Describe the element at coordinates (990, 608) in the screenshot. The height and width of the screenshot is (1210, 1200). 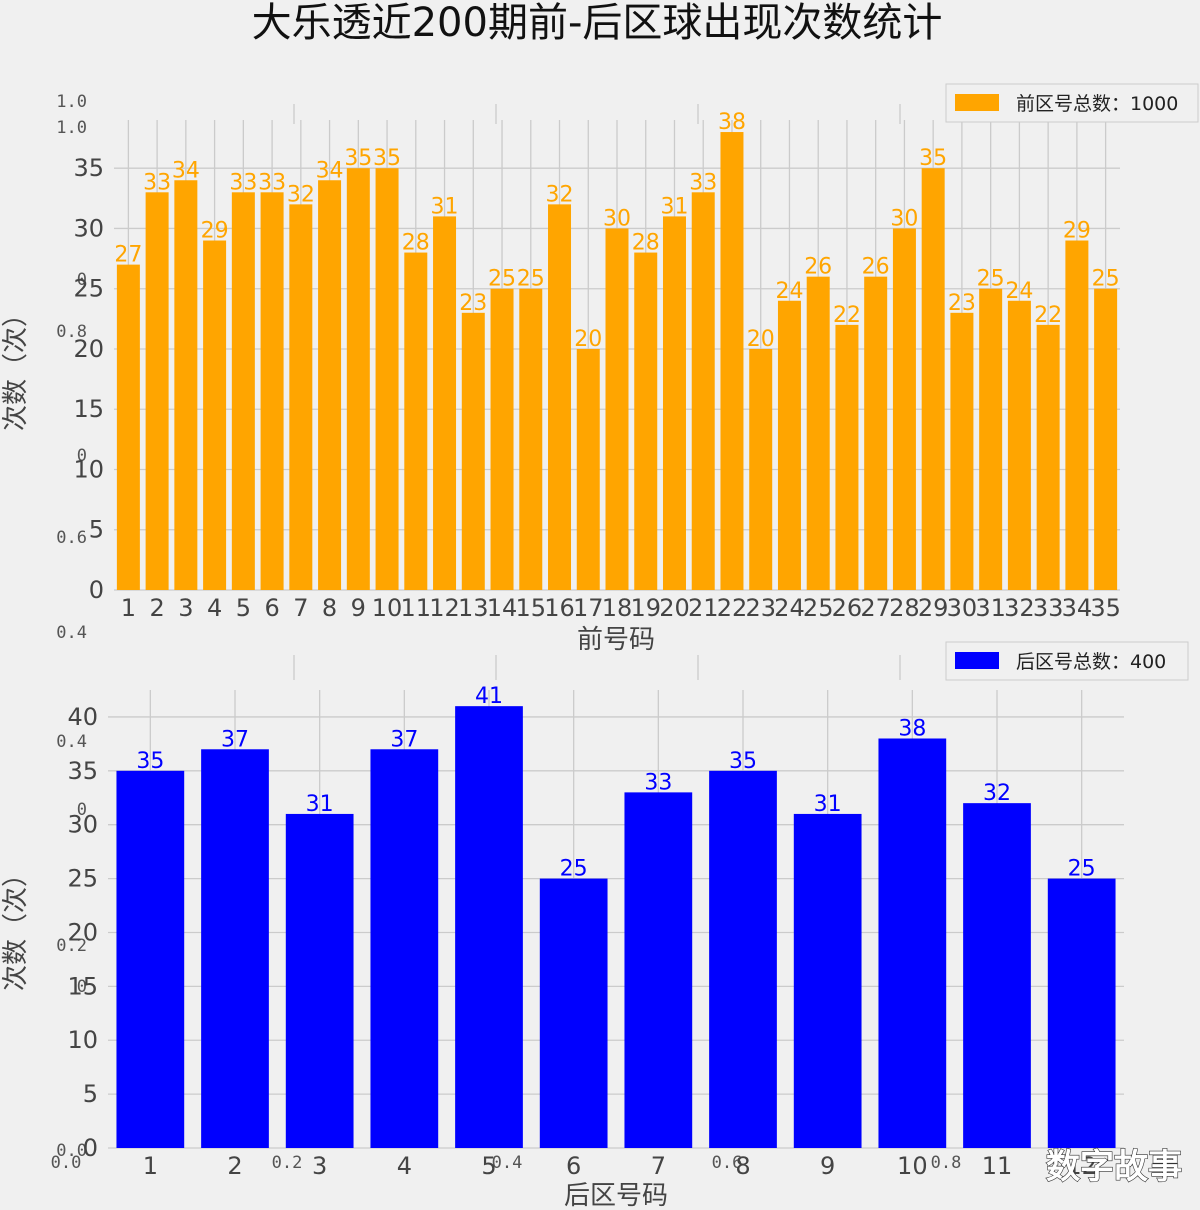
I see `x-tick-label: 31` at that location.